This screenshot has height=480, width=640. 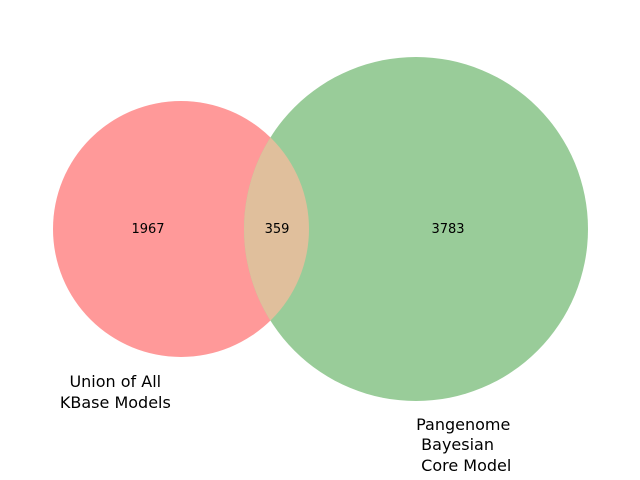 What do you see at coordinates (461, 465) in the screenshot?
I see `set-b-label-line: Core Model` at bounding box center [461, 465].